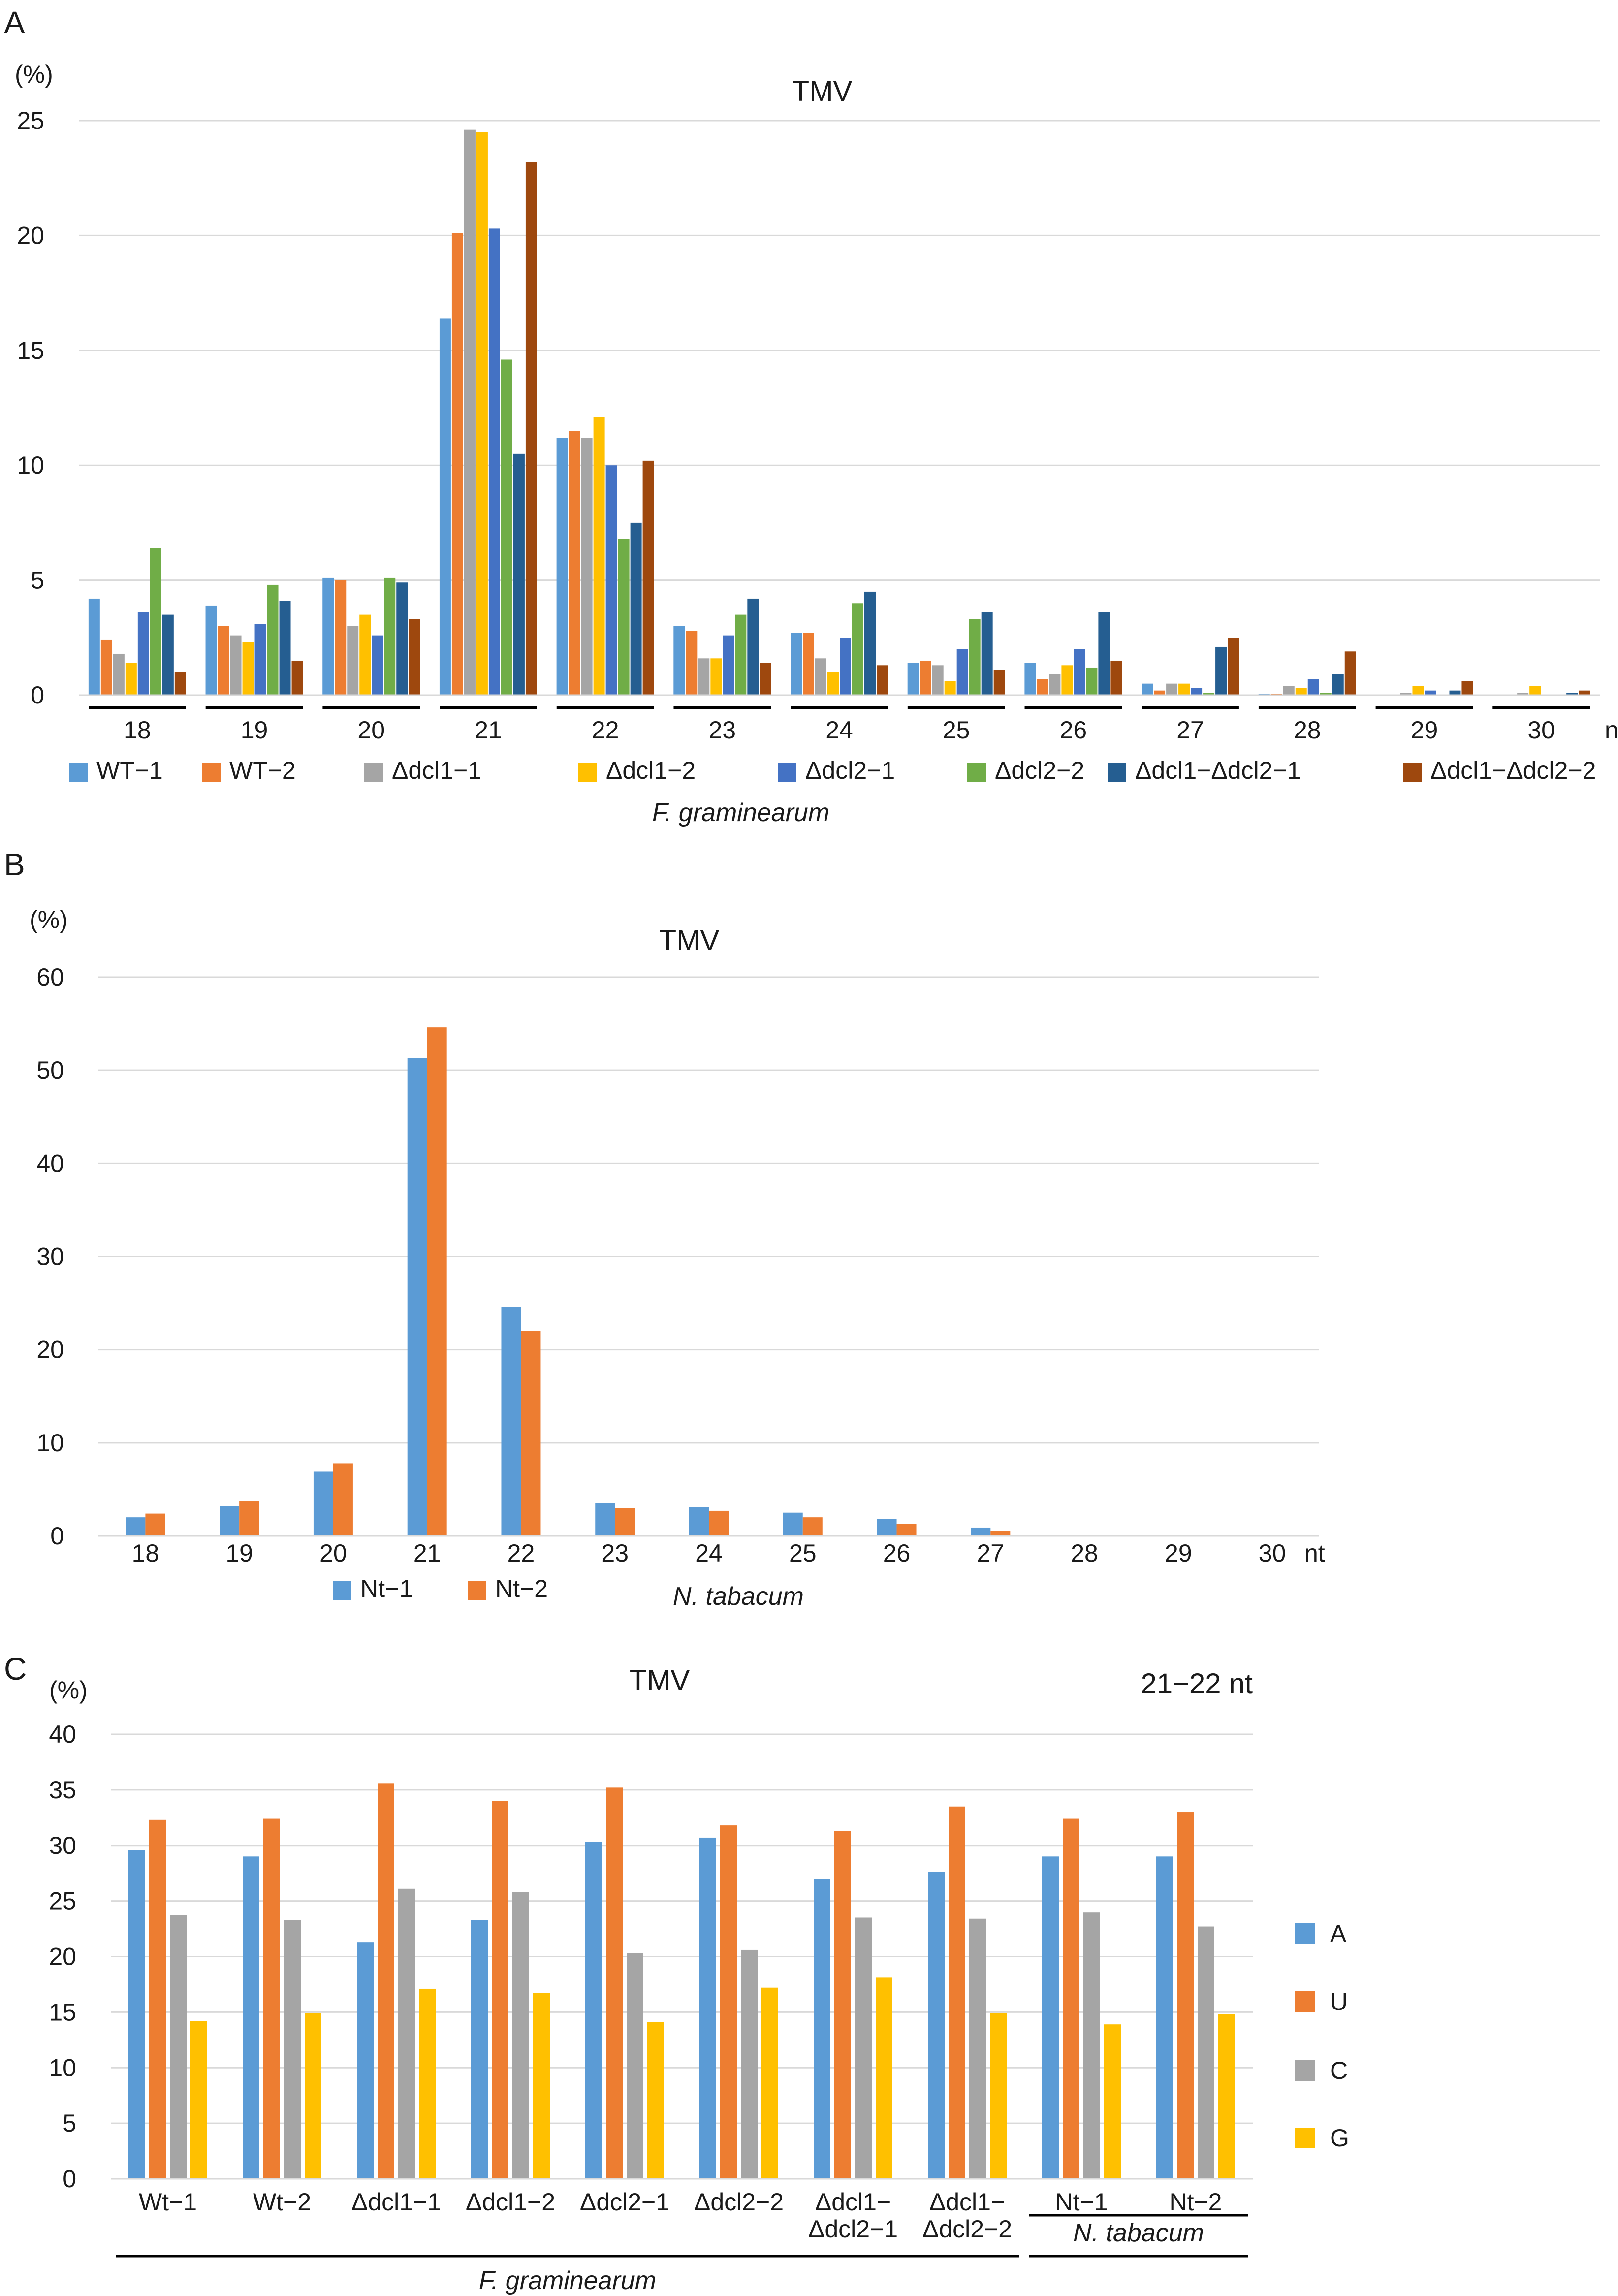 This screenshot has width=1618, height=2296. Describe the element at coordinates (262, 770) in the screenshot. I see `legend-label: WT−2` at that location.